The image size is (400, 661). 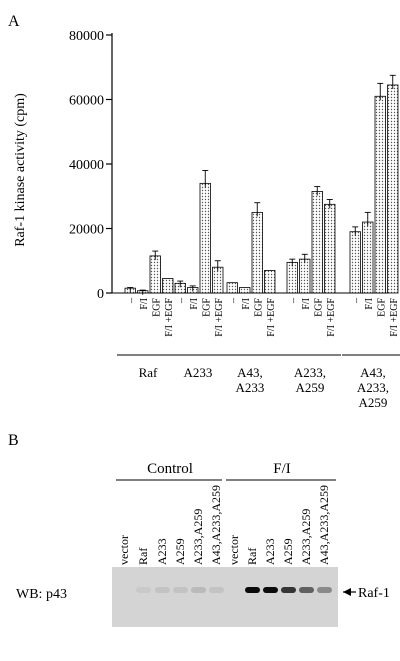 I want to click on y-tick-label: 40000, so click(x=86, y=165).